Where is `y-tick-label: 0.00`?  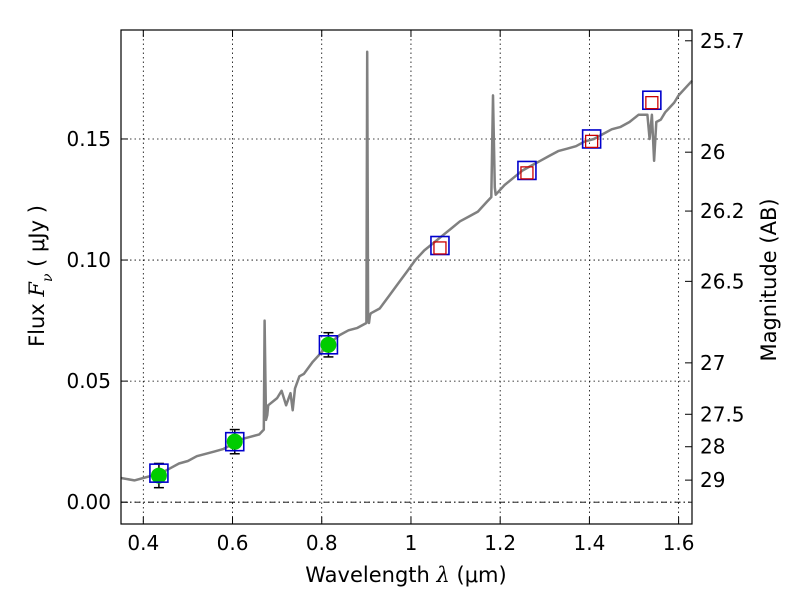
y-tick-label: 0.00 is located at coordinates (88, 502).